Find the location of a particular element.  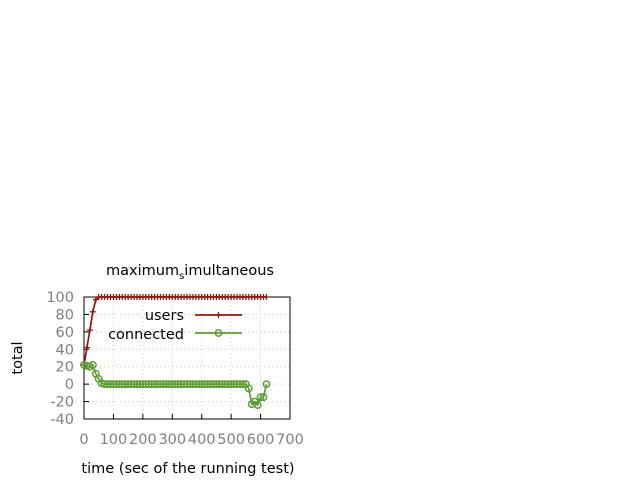

legend-label-users: users is located at coordinates (164, 316).